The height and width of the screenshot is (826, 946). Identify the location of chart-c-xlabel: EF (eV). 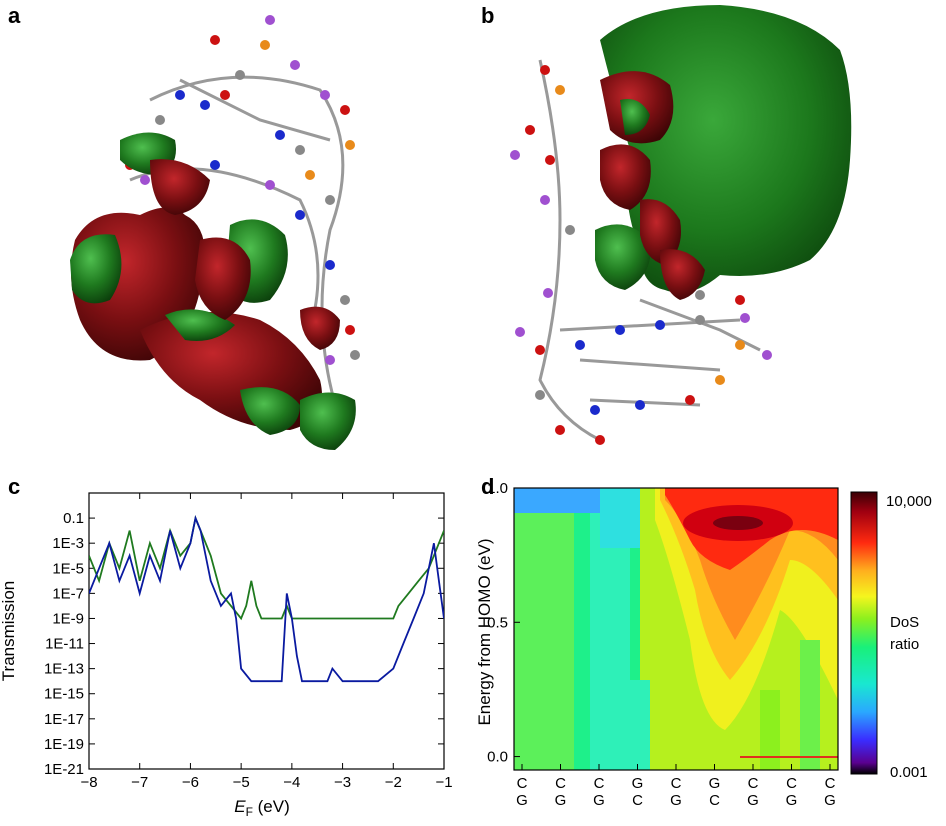
(262, 808).